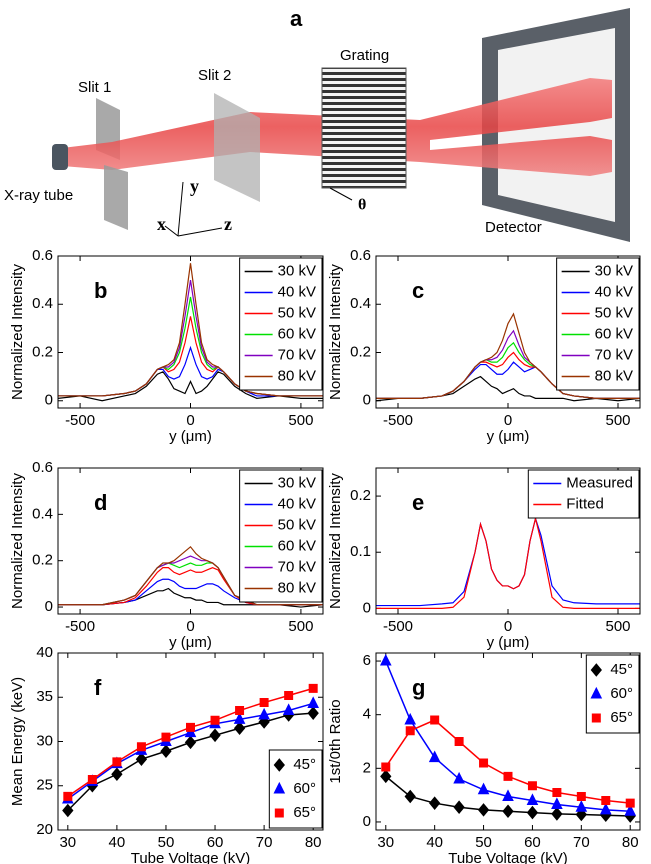 The image size is (651, 864). I want to click on x-tick-label: -500, so click(80, 626).